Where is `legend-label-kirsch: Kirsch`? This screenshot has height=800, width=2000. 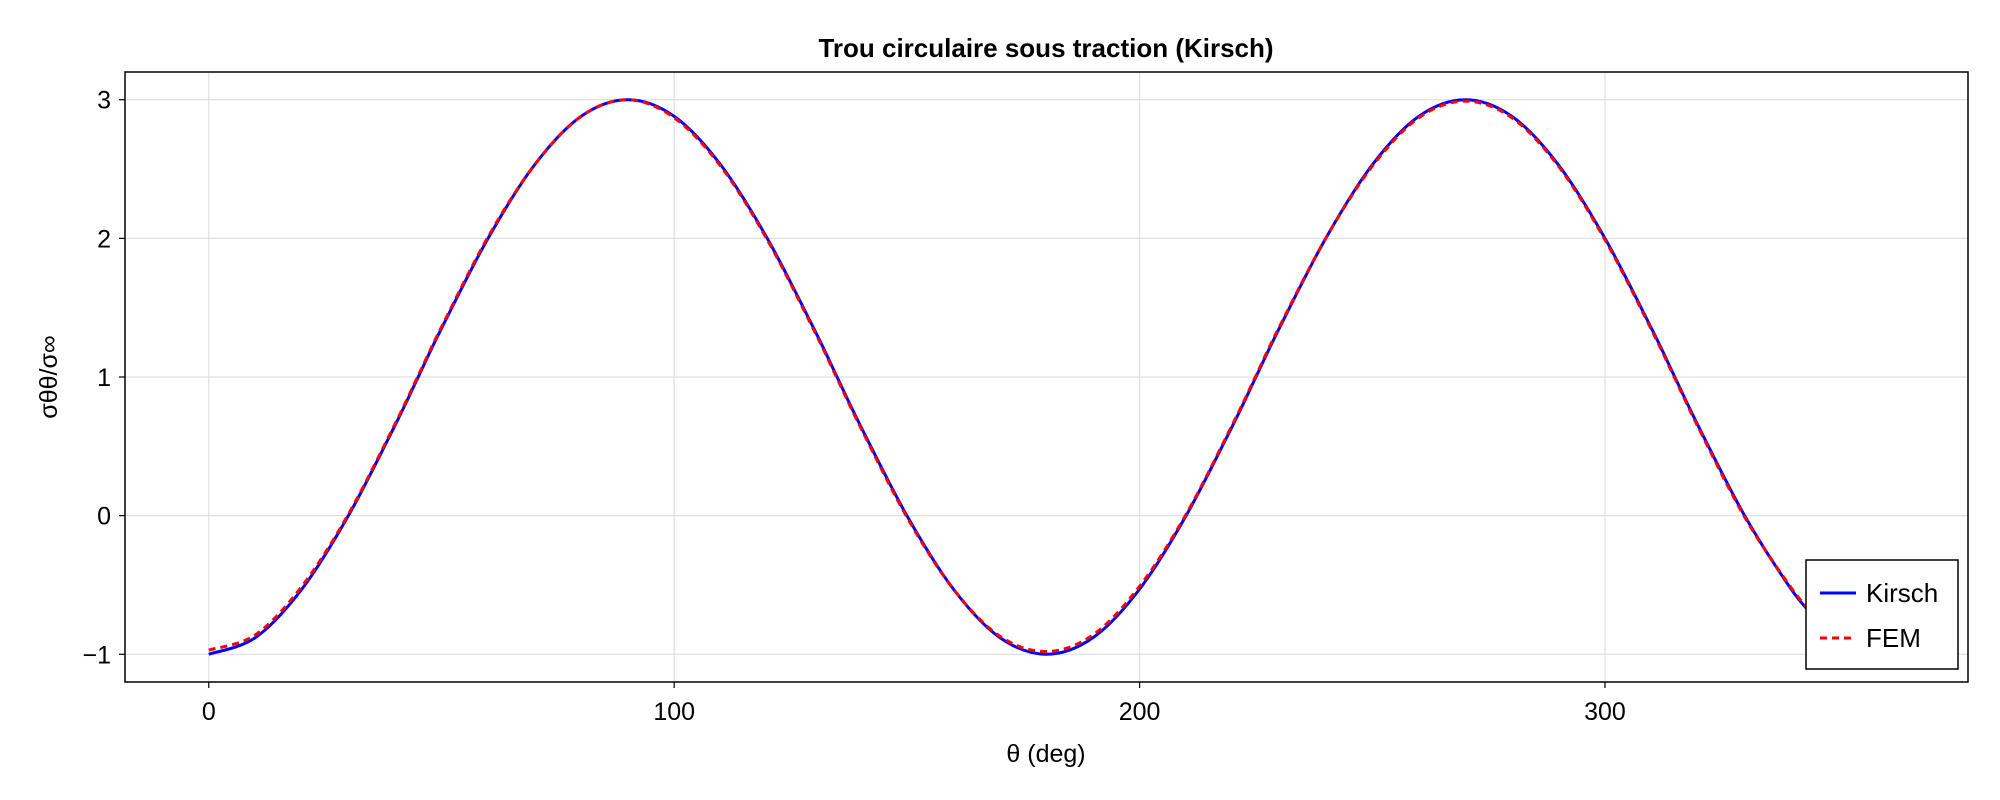 legend-label-kirsch: Kirsch is located at coordinates (1902, 593).